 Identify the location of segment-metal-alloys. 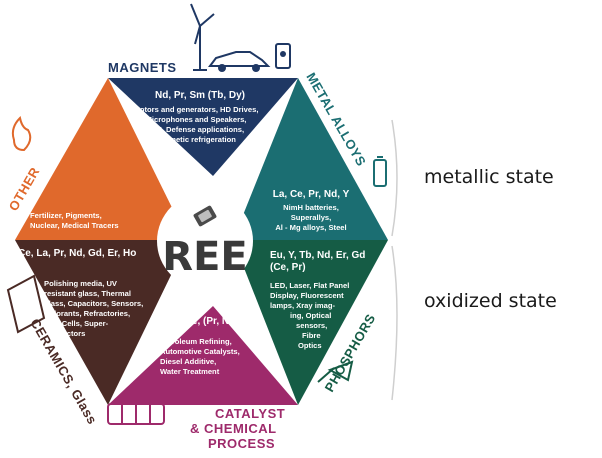
(310, 159).